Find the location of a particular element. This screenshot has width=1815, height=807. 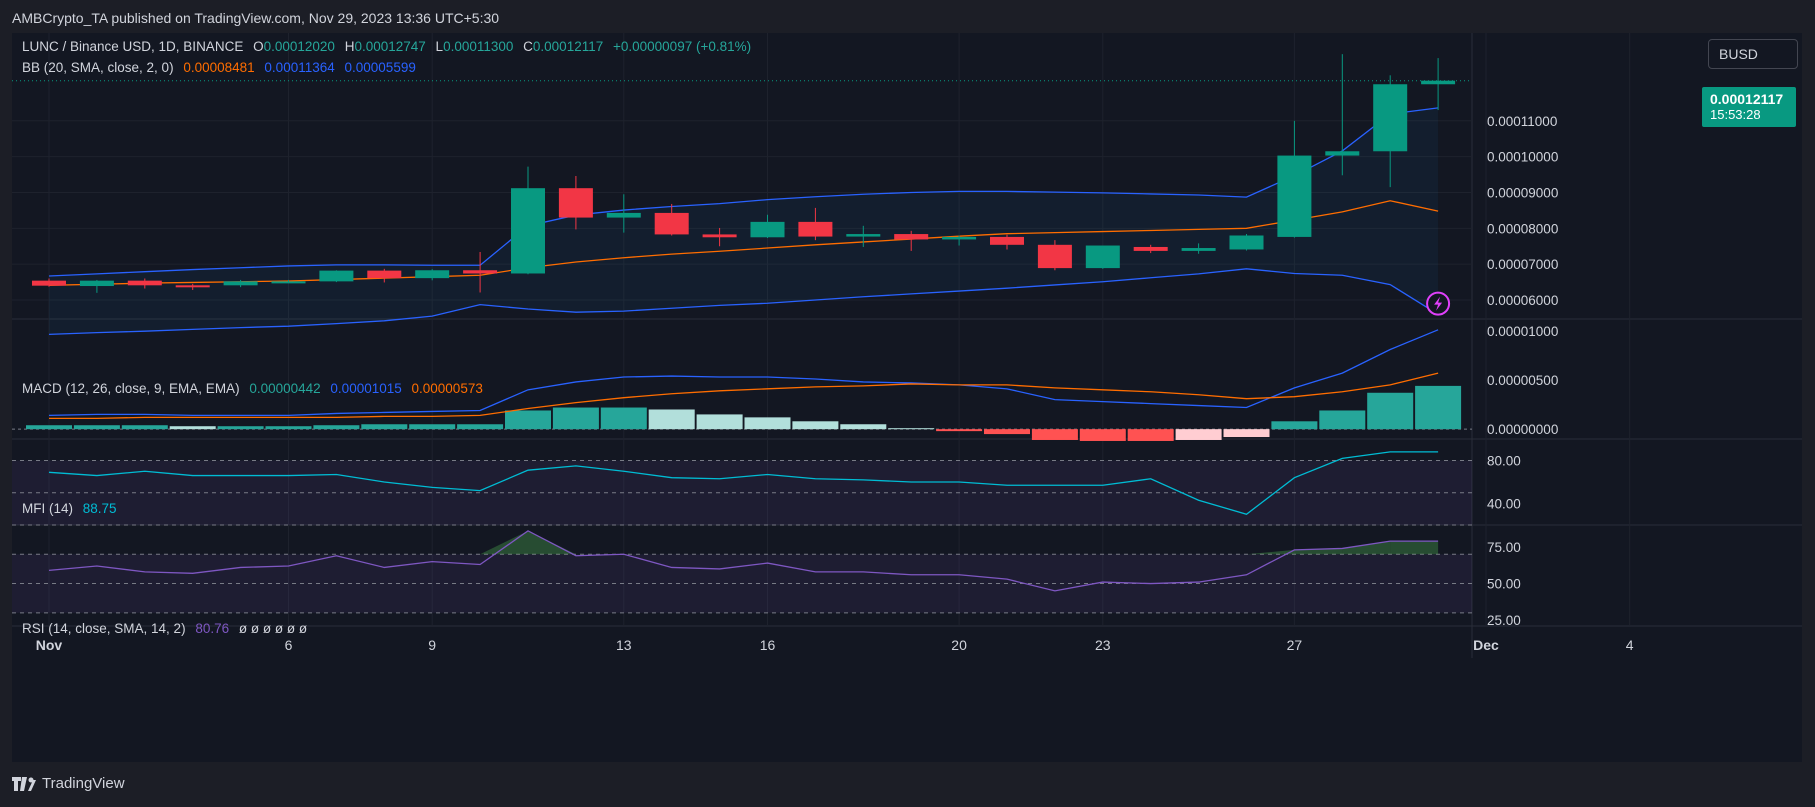

high-value: 0.00012747 is located at coordinates (390, 46).